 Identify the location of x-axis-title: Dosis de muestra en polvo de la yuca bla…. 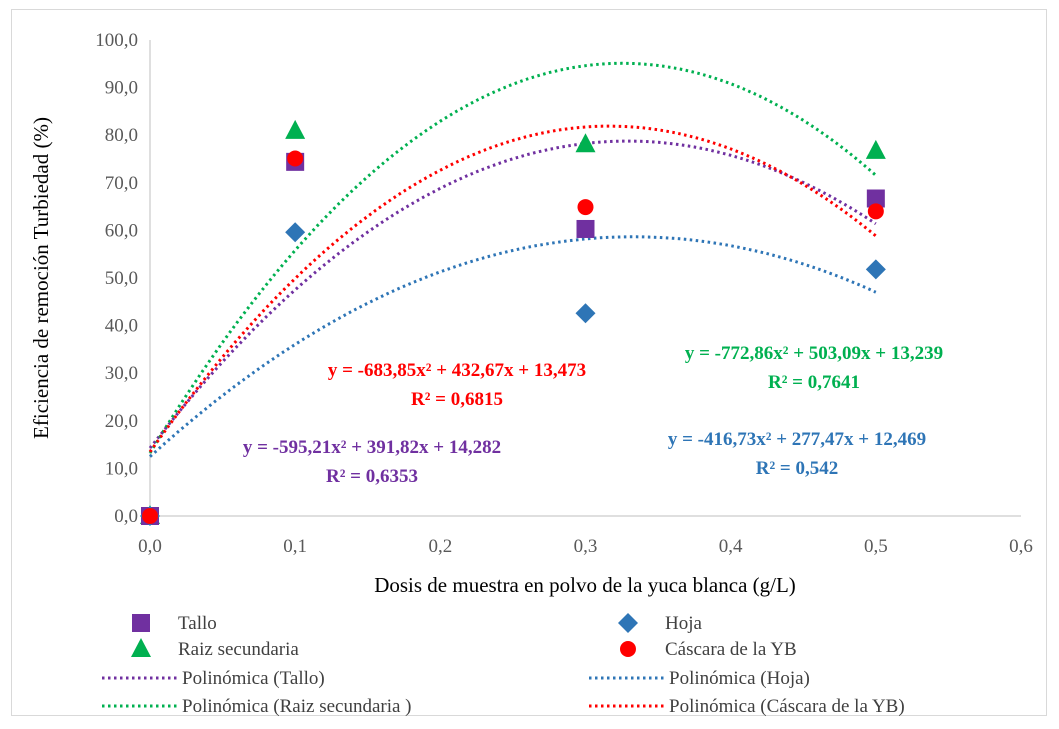
(585, 585).